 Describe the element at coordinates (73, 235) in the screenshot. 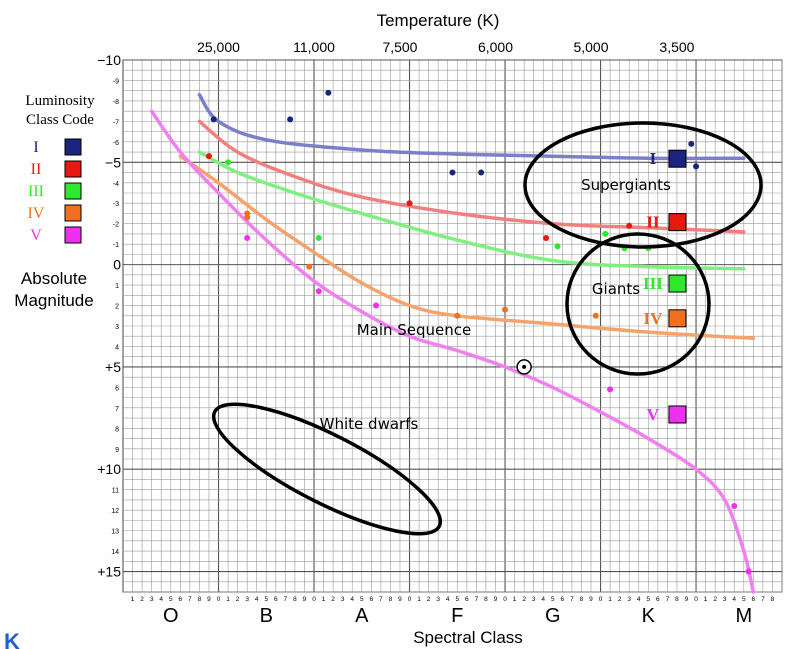

I see `legend-swatch-V` at that location.